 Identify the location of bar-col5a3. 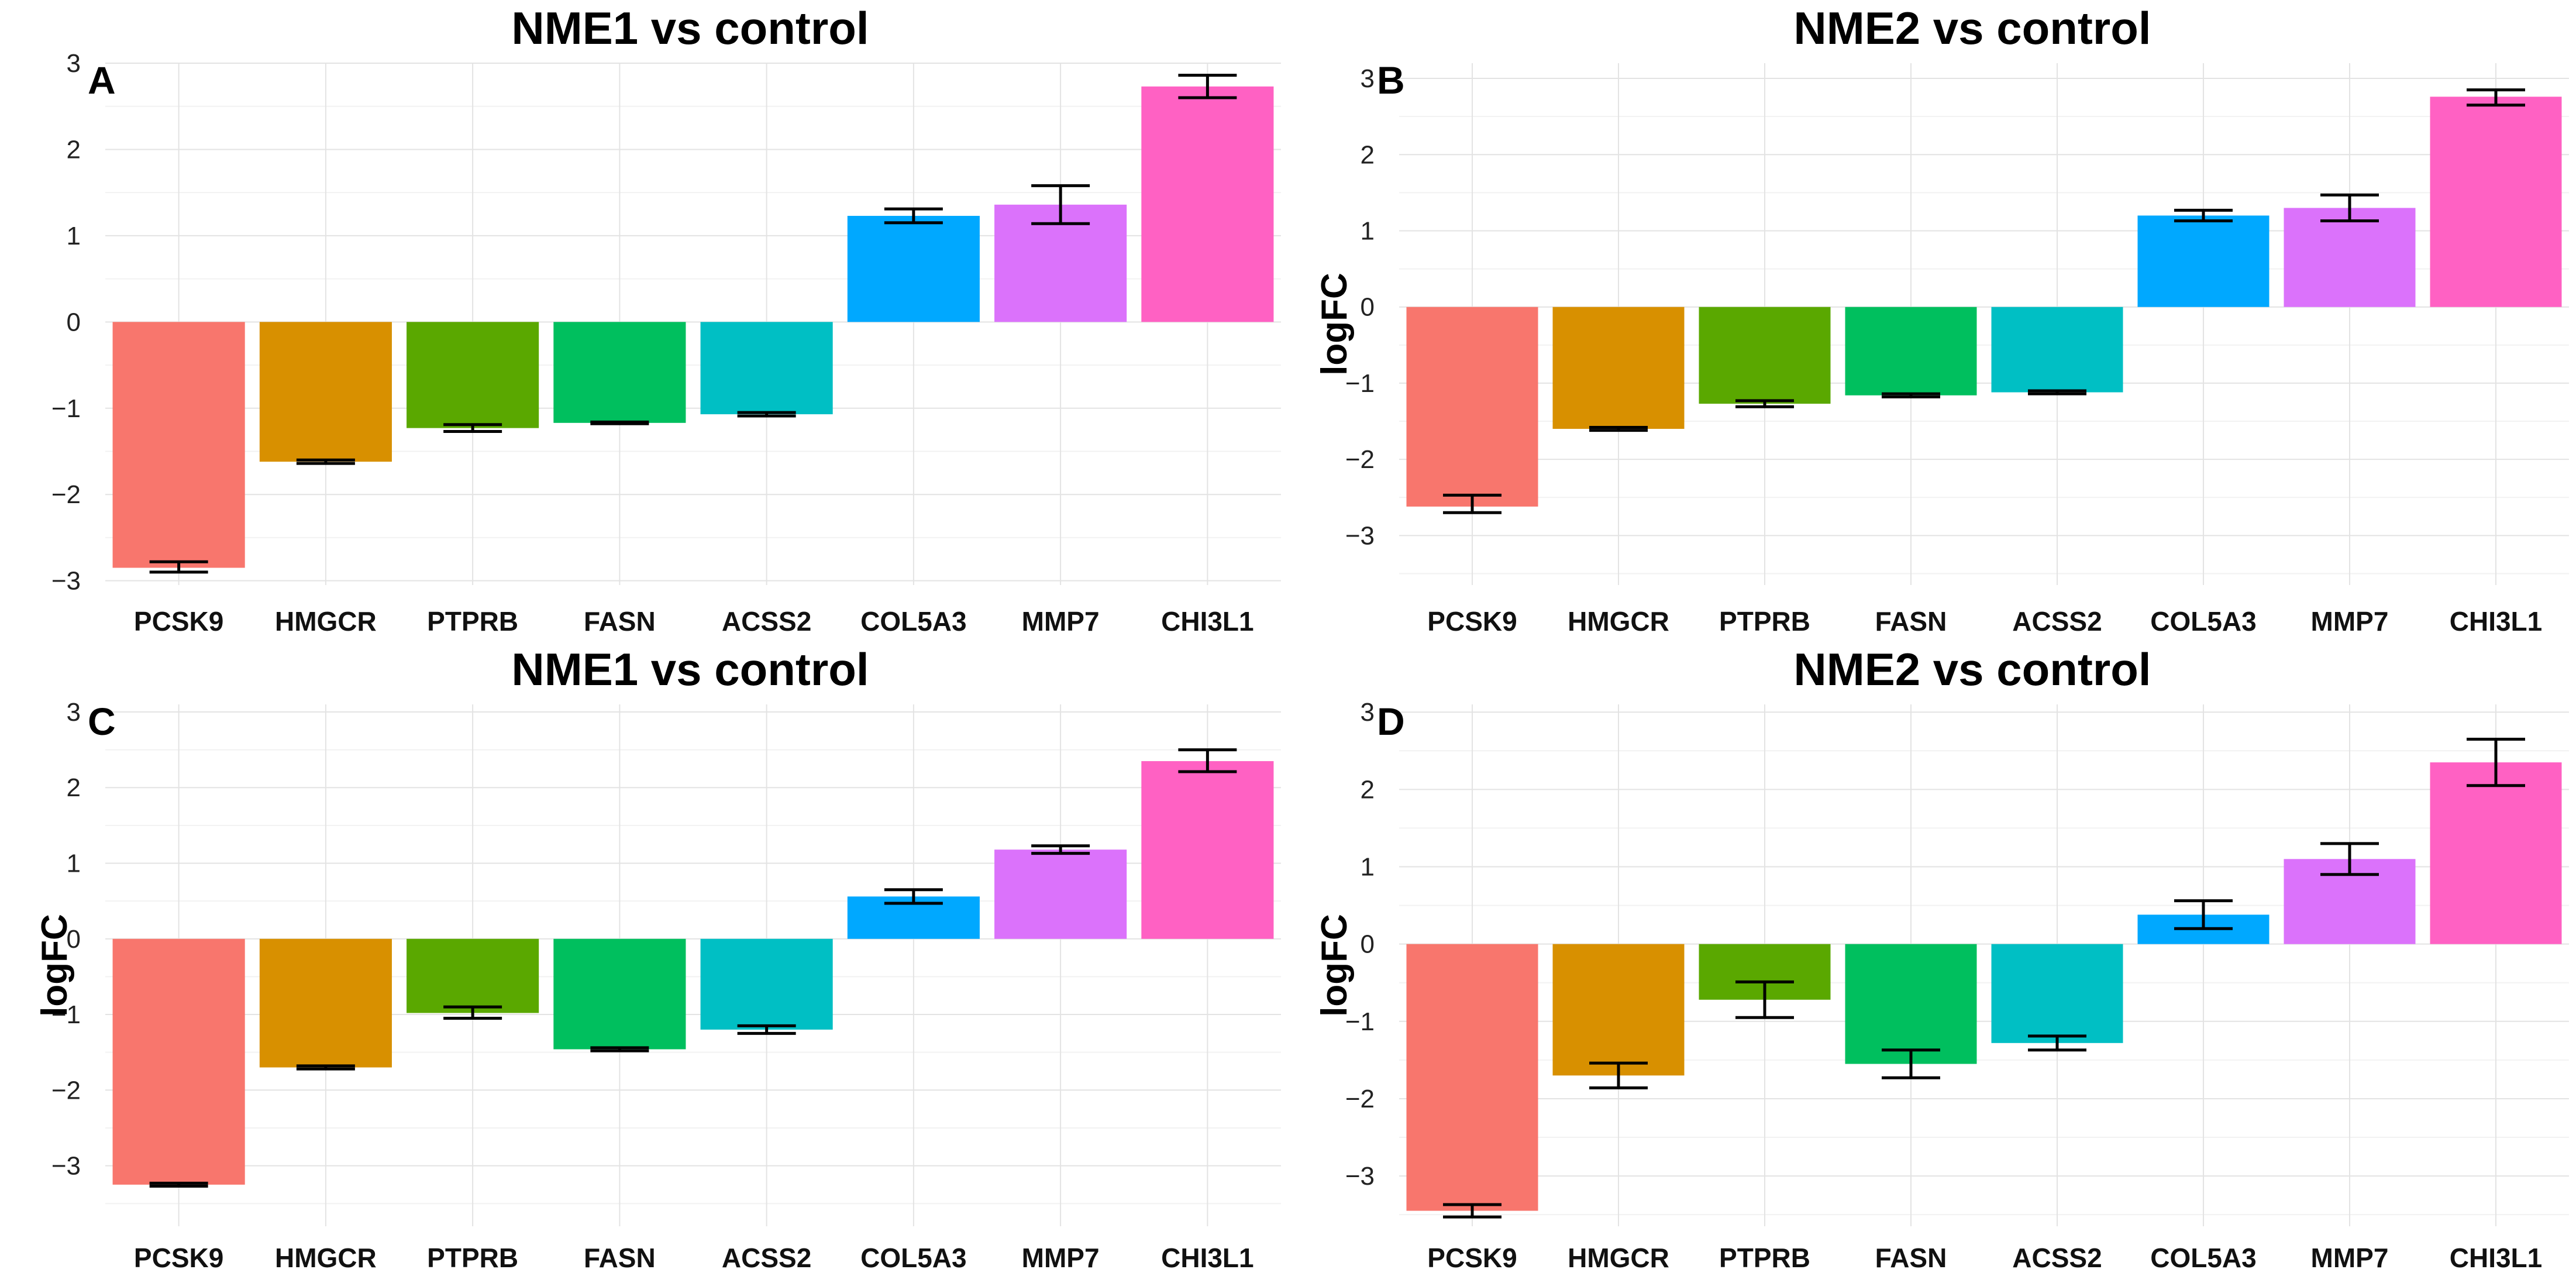
(913, 268).